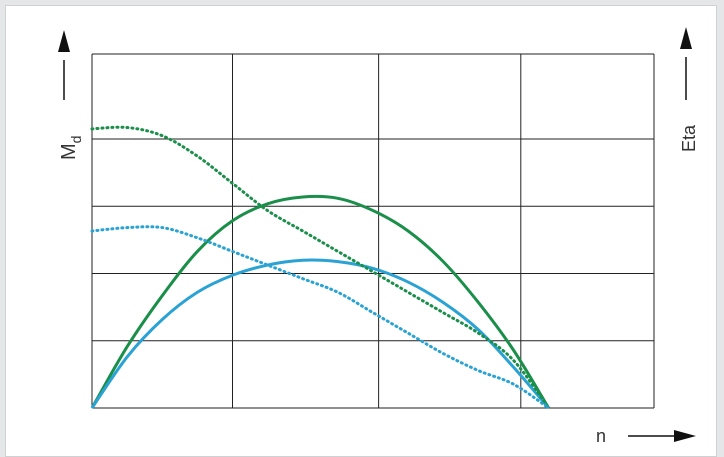  What do you see at coordinates (662, 436) in the screenshot?
I see `x-axis-arrow` at bounding box center [662, 436].